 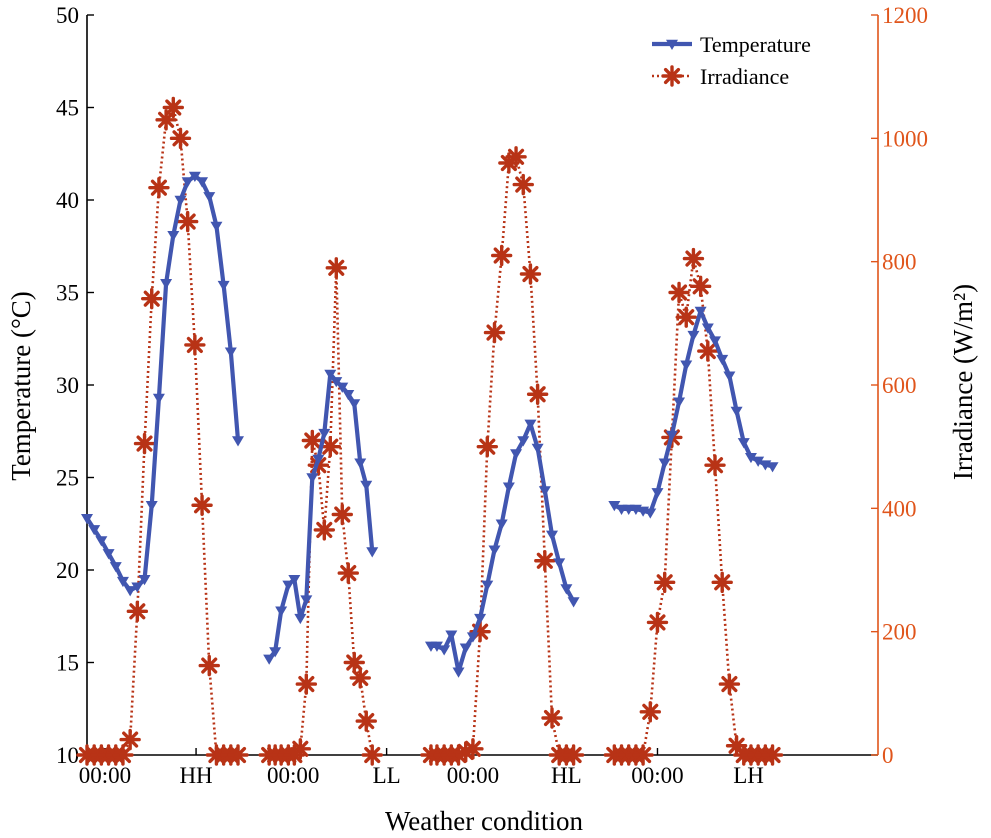 I want to click on legend-irradiance-label: Irradiance, so click(x=744, y=76).